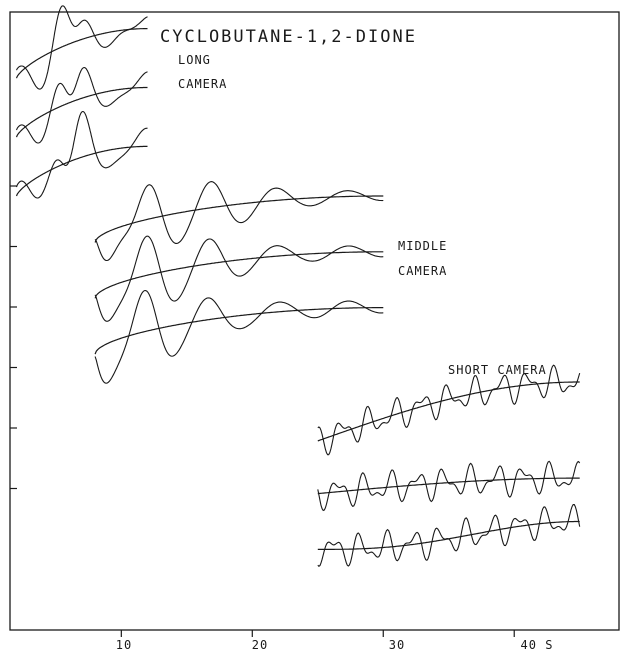  Describe the element at coordinates (202, 84) in the screenshot. I see `long-camera-label: CAMERA` at that location.